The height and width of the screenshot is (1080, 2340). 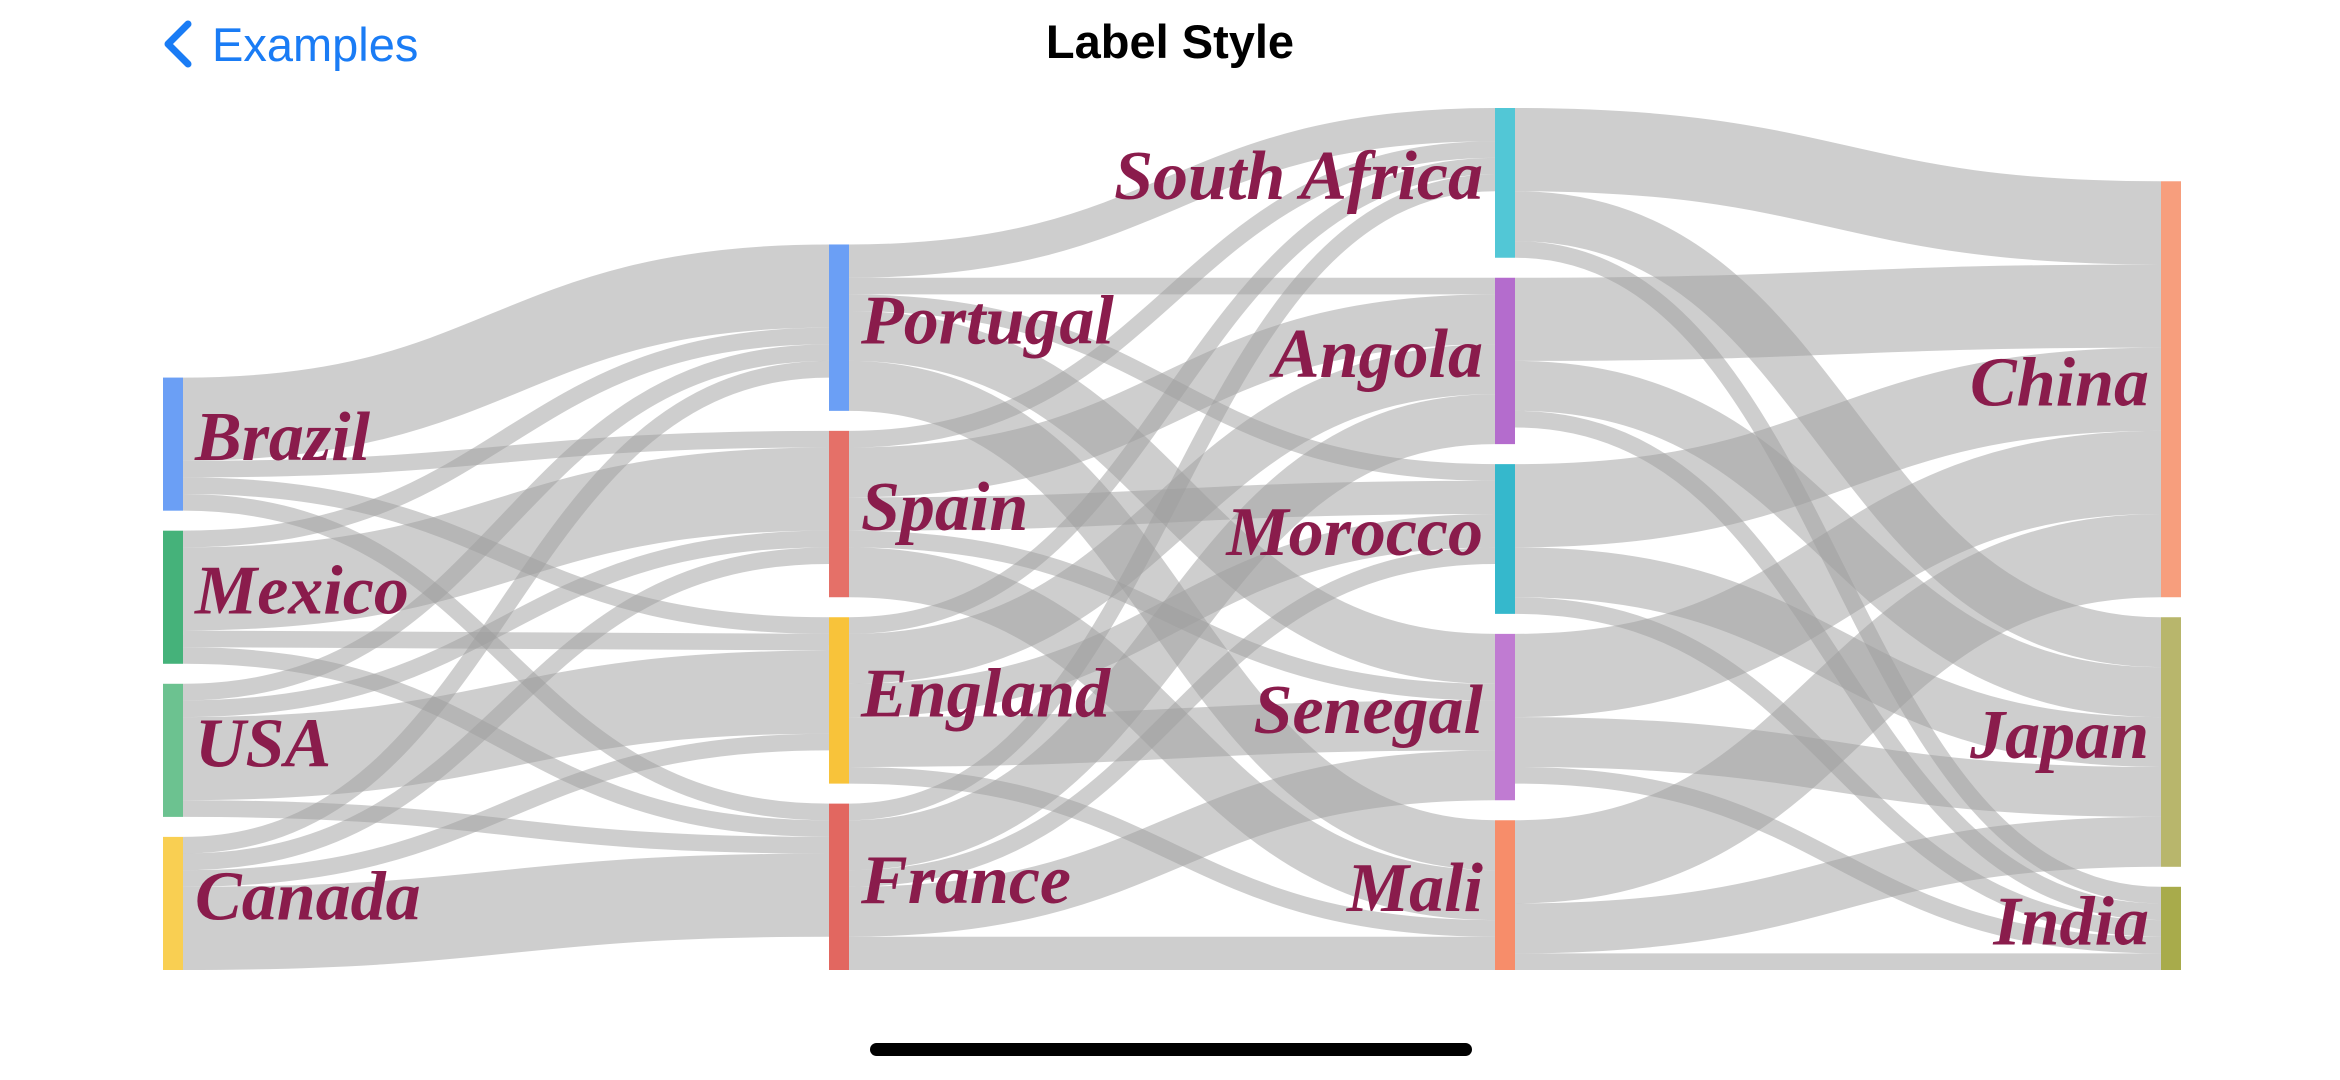 What do you see at coordinates (308, 897) in the screenshot?
I see `node-label-canada: Canada` at bounding box center [308, 897].